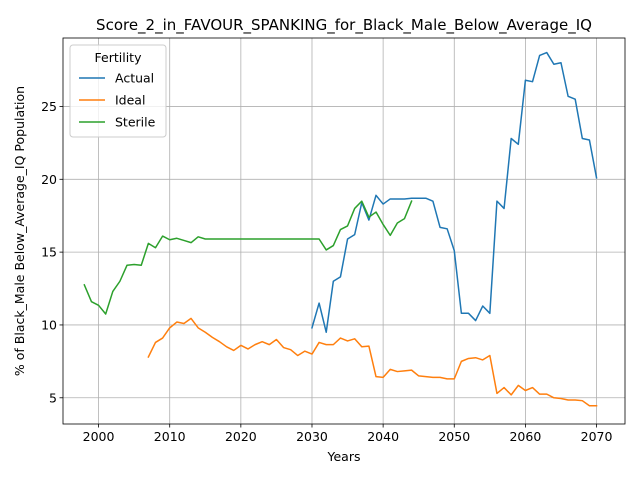 The image size is (640, 480). What do you see at coordinates (344, 456) in the screenshot?
I see `x-axis-label: Years` at bounding box center [344, 456].